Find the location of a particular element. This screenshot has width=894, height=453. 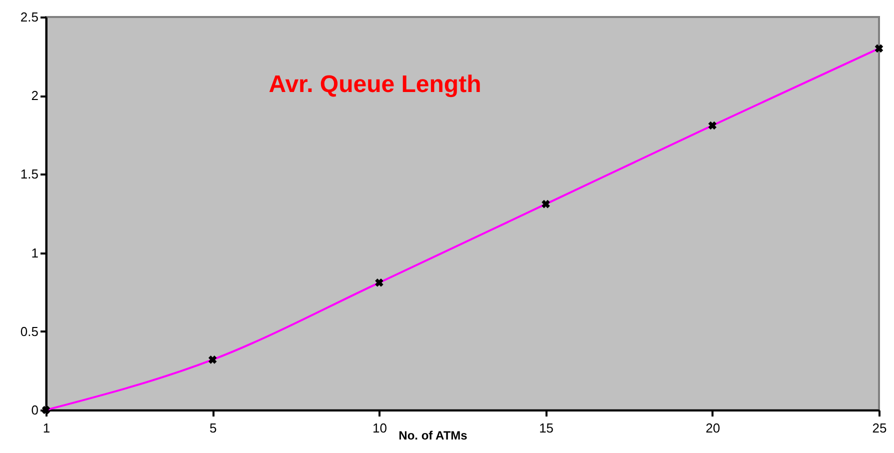

y-tick-label: 0.5 is located at coordinates (29, 331).